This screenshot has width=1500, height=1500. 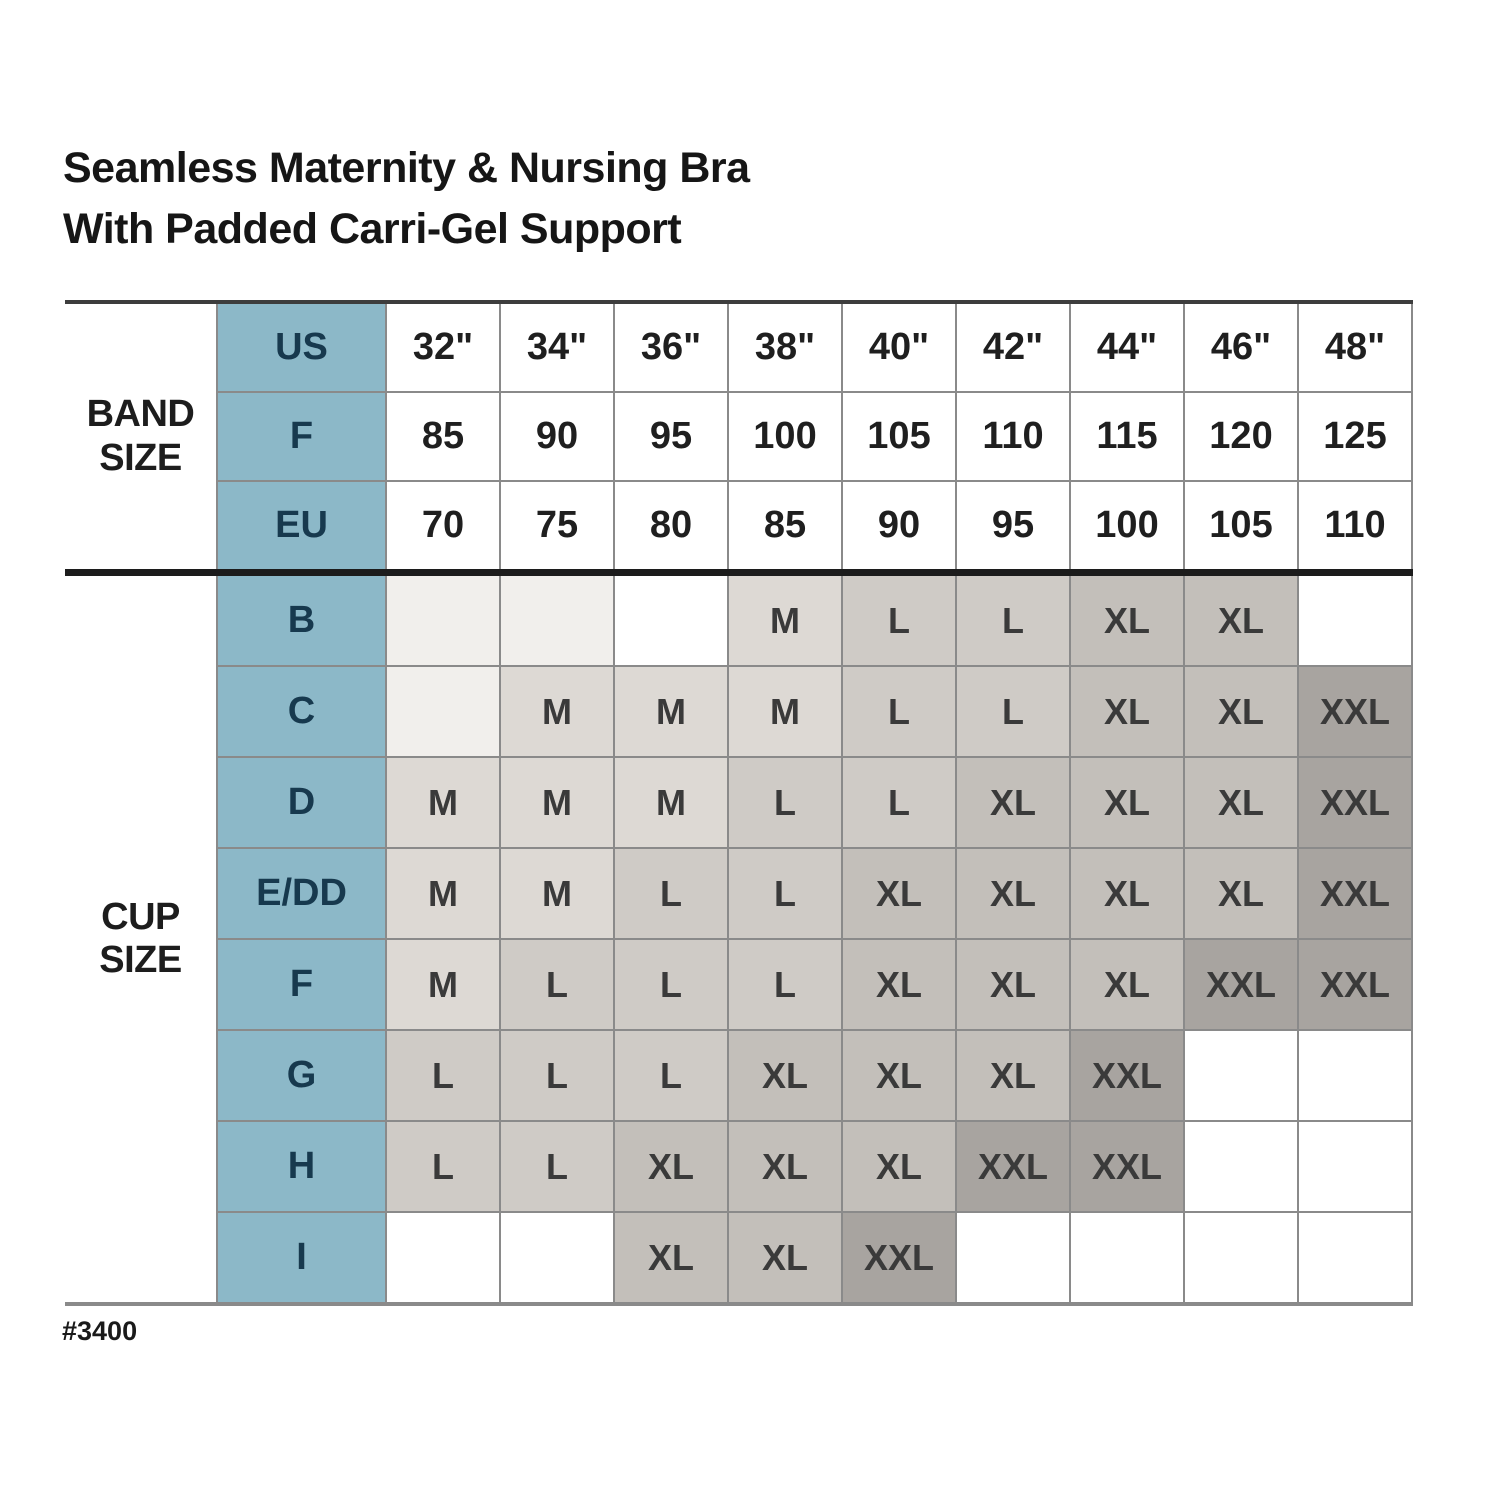 What do you see at coordinates (301, 528) in the screenshot?
I see `band-key-eu: EU` at bounding box center [301, 528].